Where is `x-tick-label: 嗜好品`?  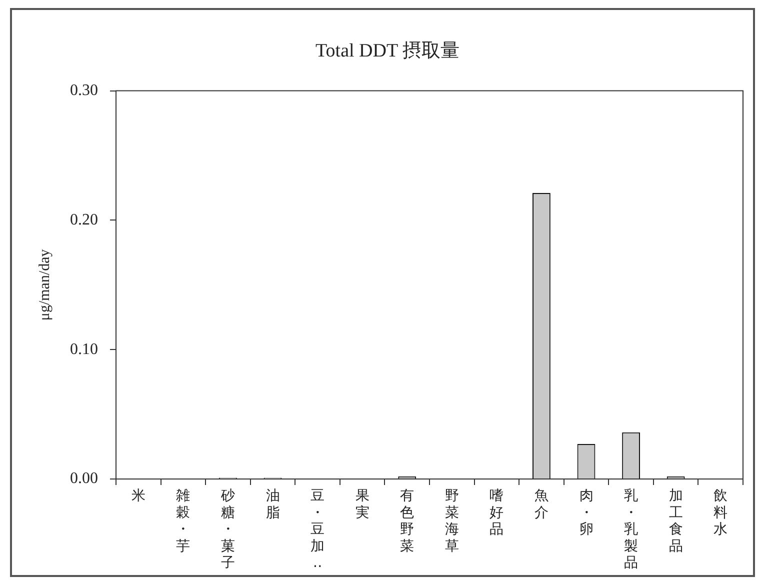 x-tick-label: 嗜好品 is located at coordinates (497, 513).